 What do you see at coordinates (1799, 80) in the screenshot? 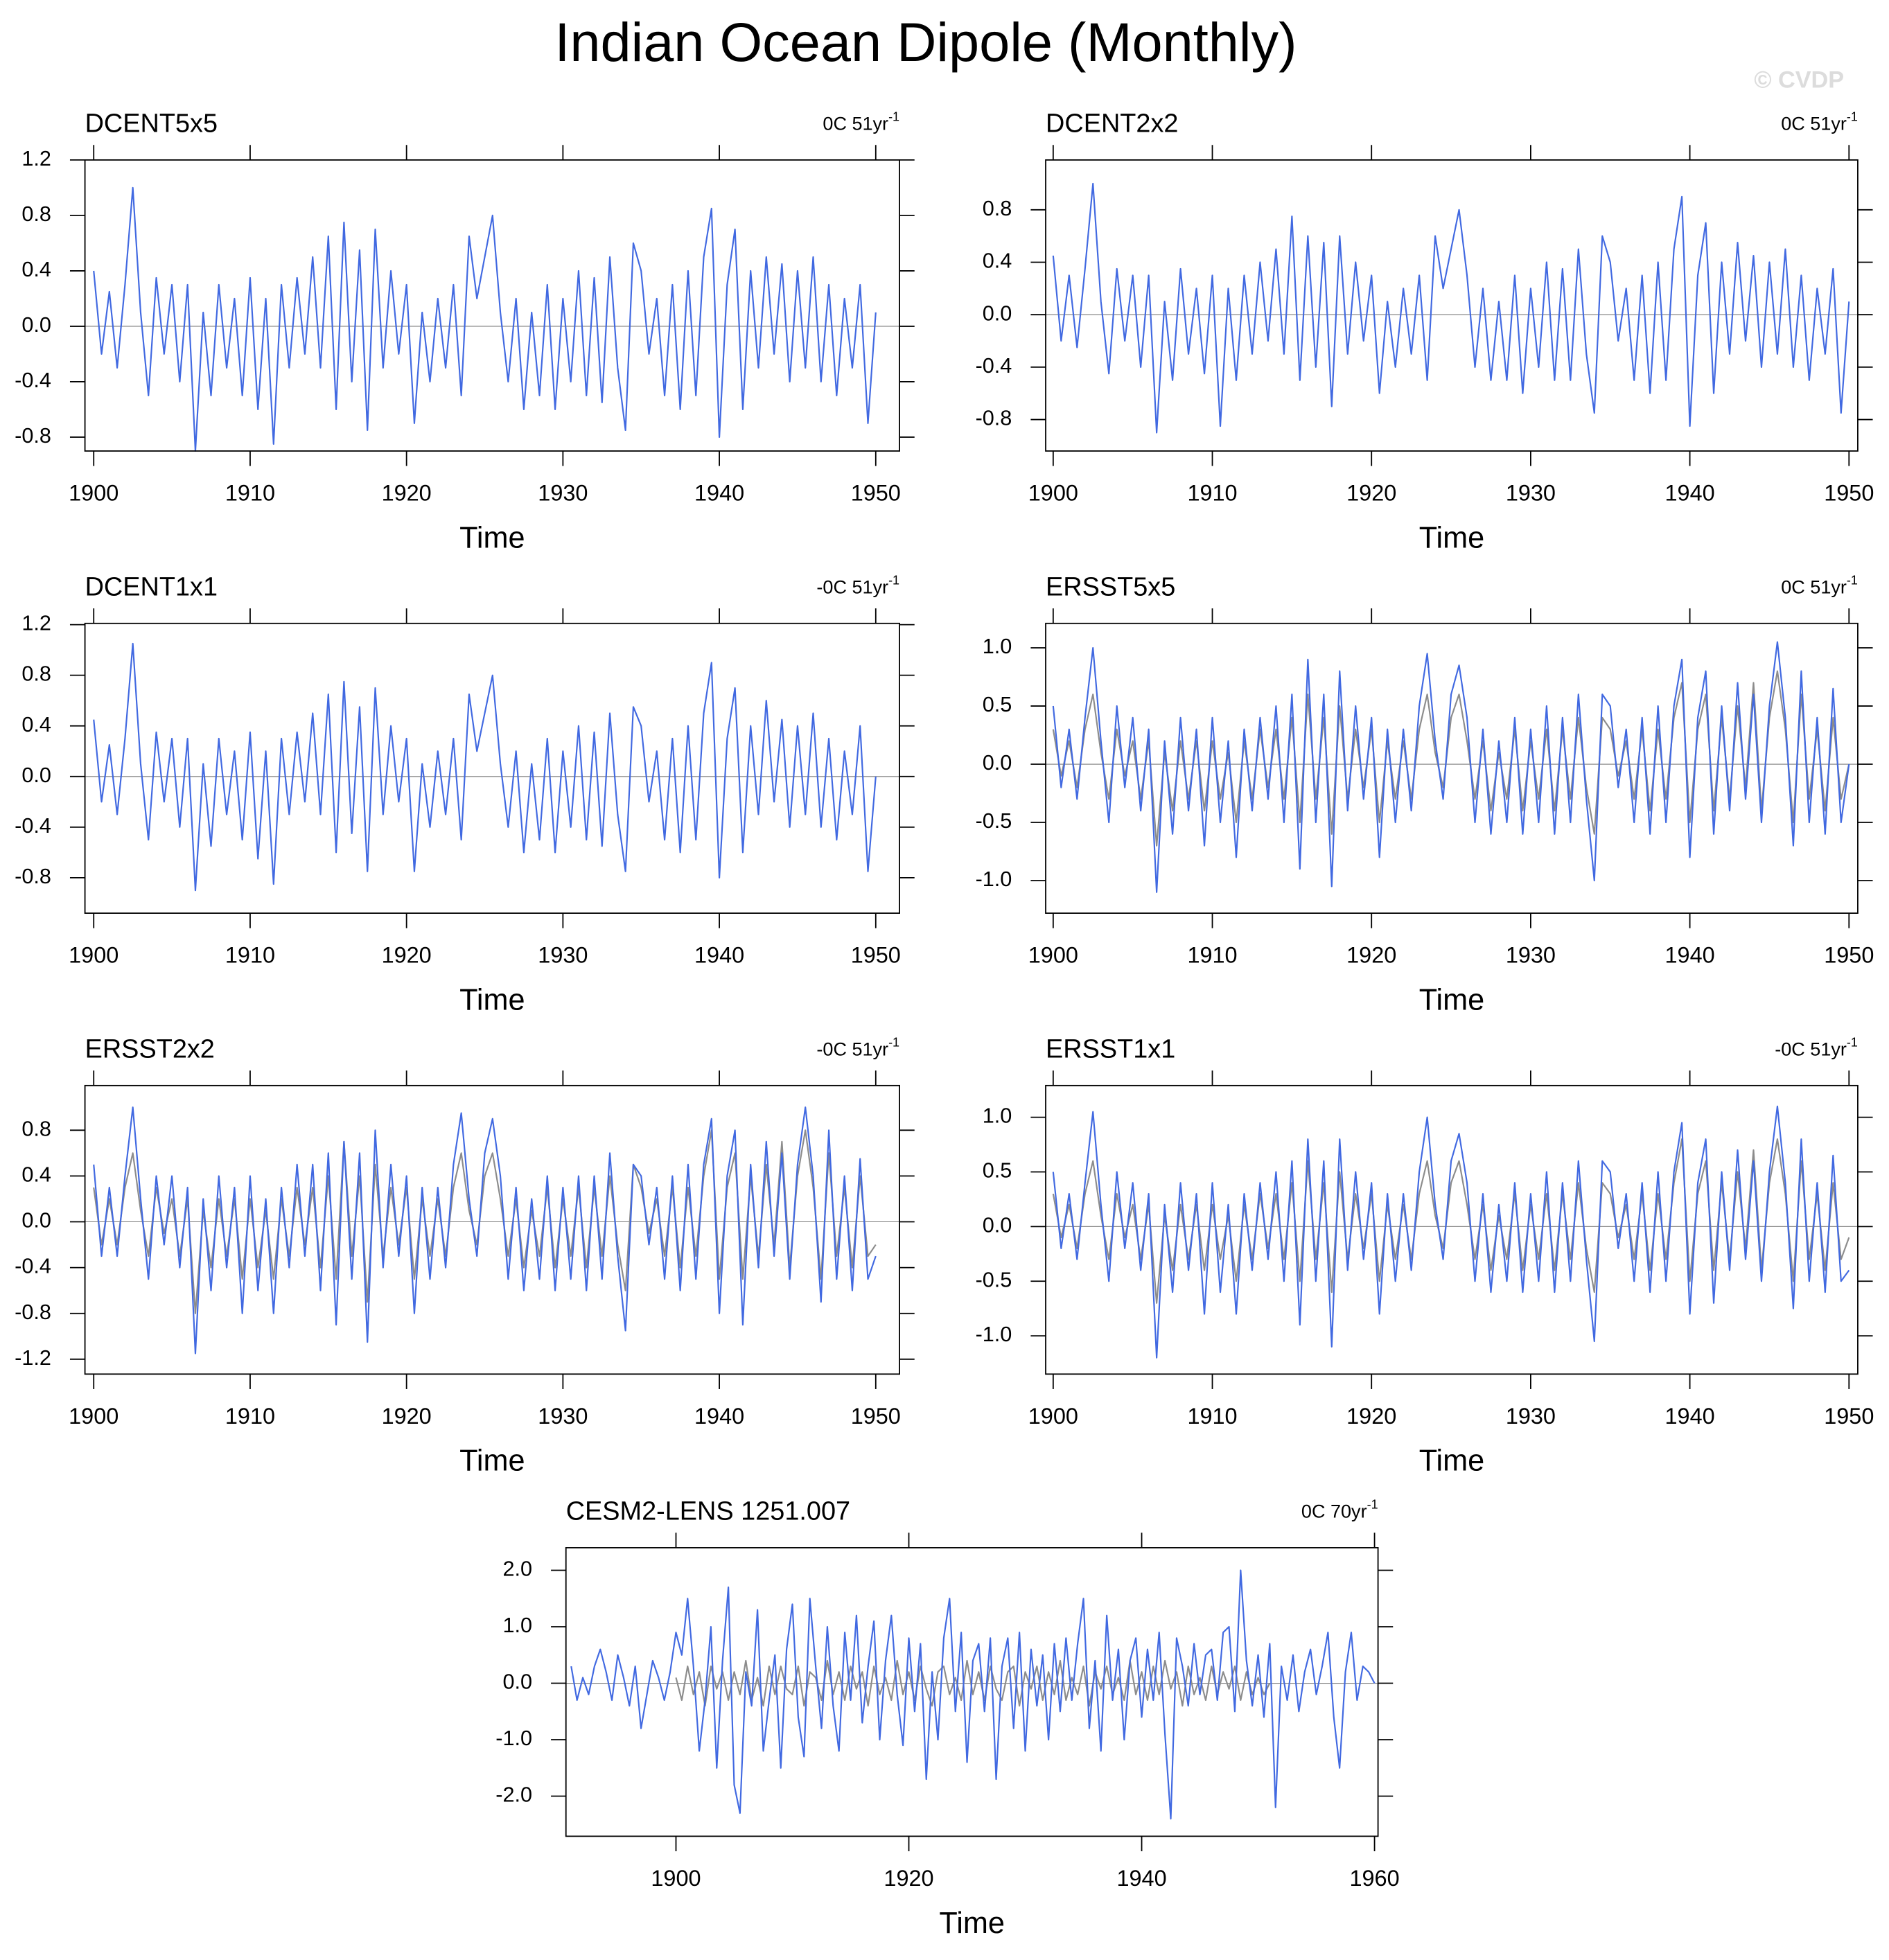
I see `watermark: © CVDP` at bounding box center [1799, 80].